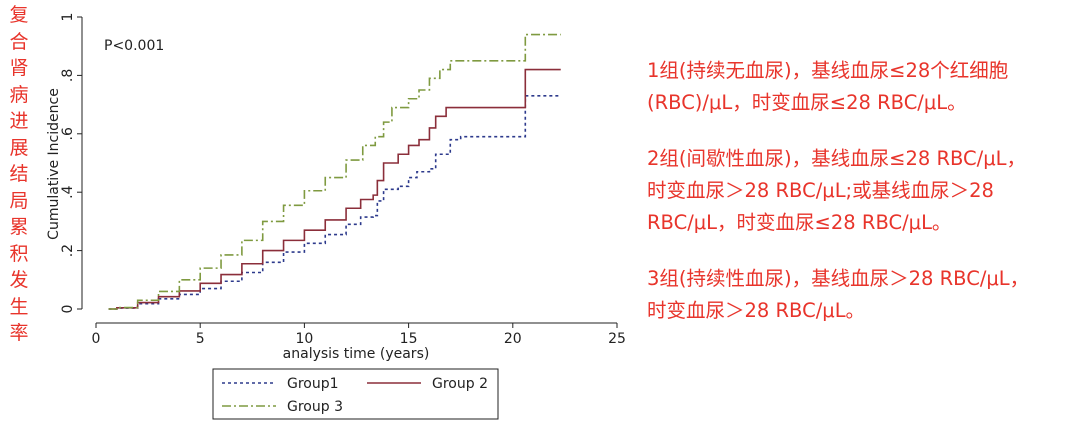 This screenshot has width=1080, height=429. What do you see at coordinates (304, 339) in the screenshot?
I see `x-tick-label: 10` at bounding box center [304, 339].